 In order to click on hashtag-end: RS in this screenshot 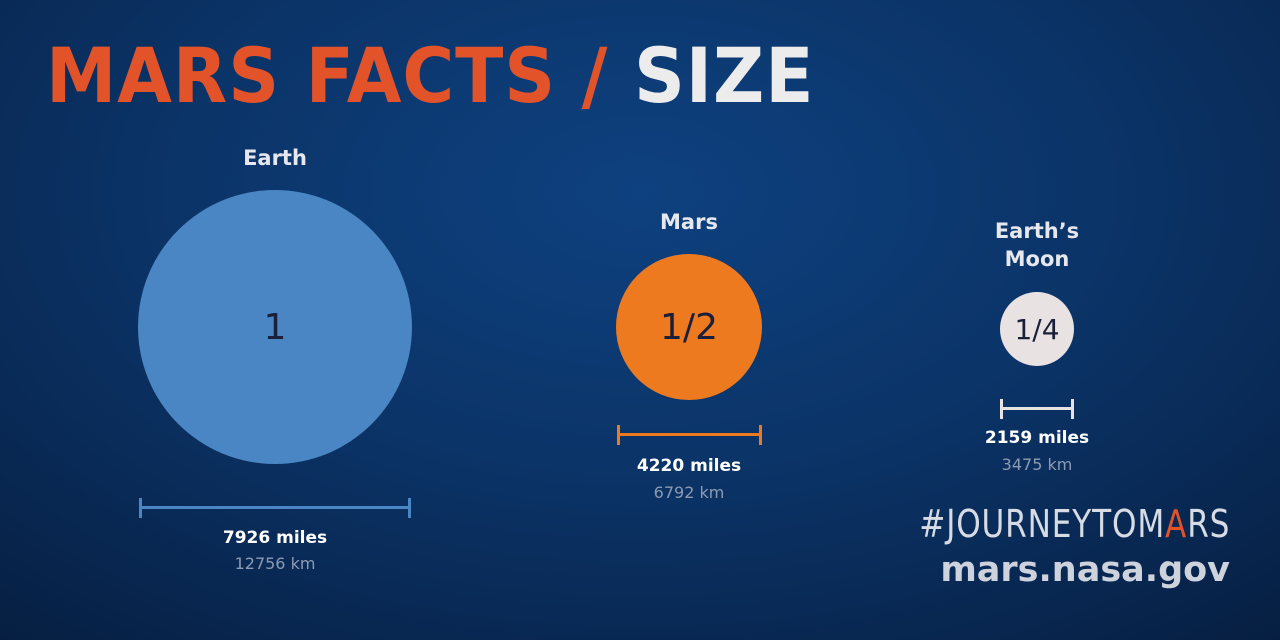, I will do `click(1208, 524)`.